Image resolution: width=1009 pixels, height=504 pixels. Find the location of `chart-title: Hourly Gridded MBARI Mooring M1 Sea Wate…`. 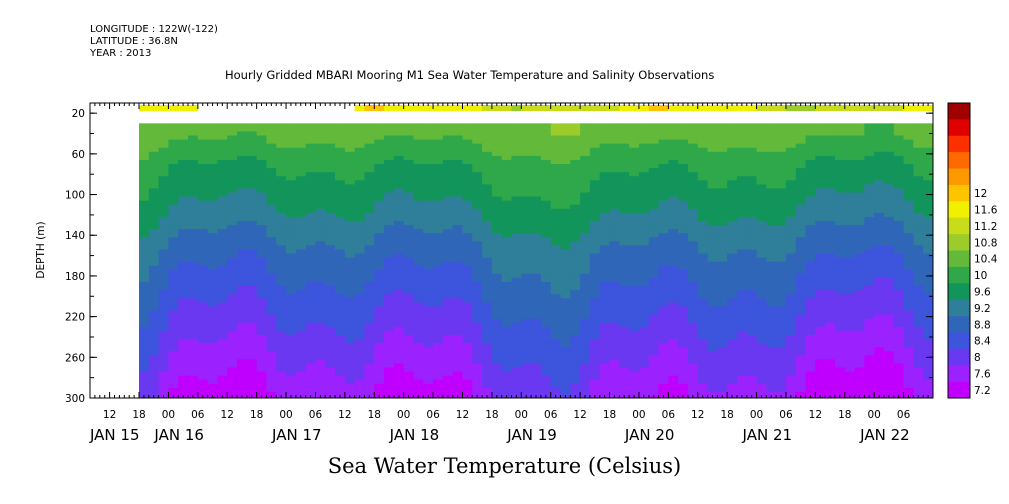

chart-title: Hourly Gridded MBARI Mooring M1 Sea Wate… is located at coordinates (470, 75).